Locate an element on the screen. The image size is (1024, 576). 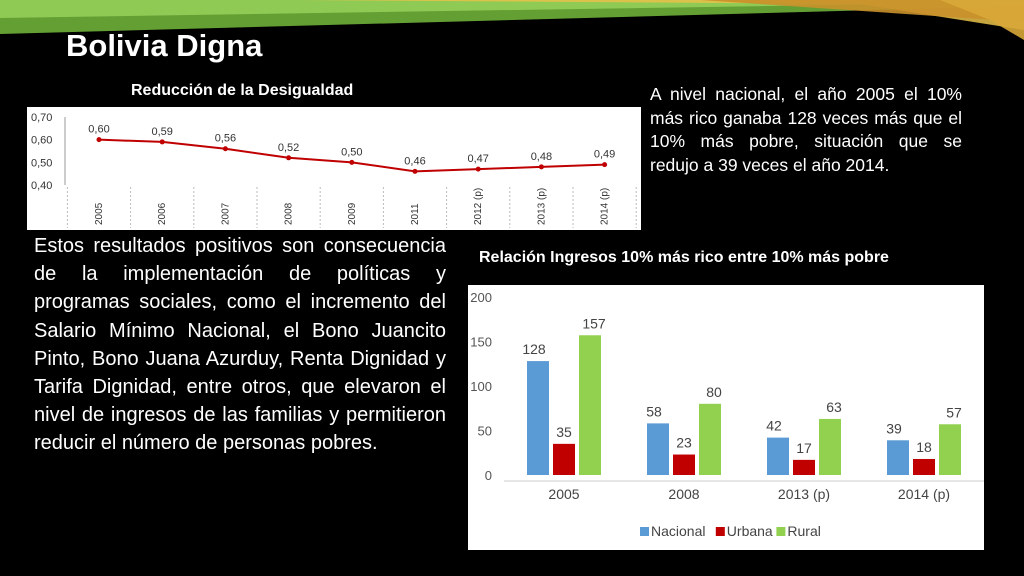
line-chart-category-label: 2006 is located at coordinates (162, 213).